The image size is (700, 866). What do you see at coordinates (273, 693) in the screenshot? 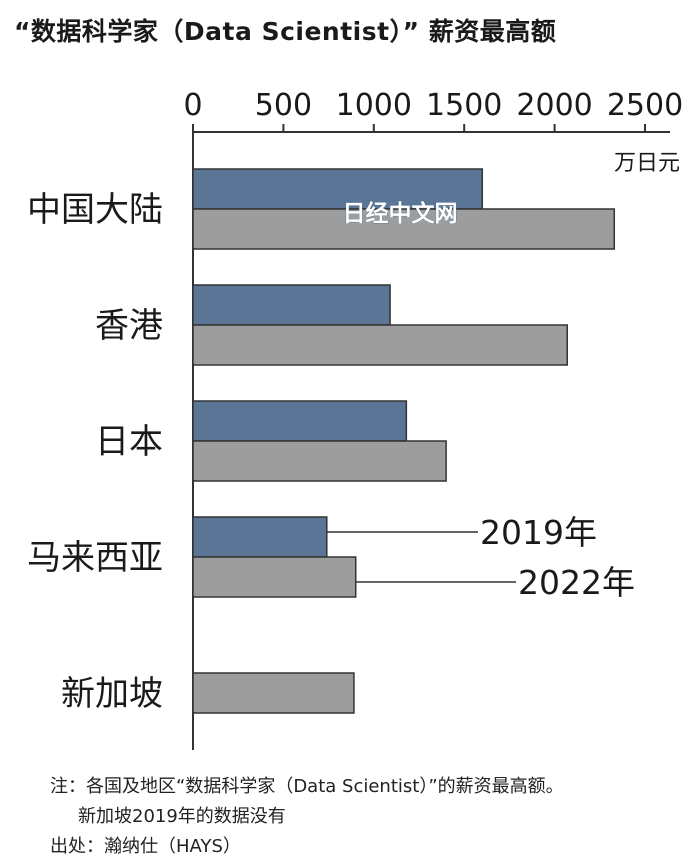
I see `bar-2022年-新加坡` at bounding box center [273, 693].